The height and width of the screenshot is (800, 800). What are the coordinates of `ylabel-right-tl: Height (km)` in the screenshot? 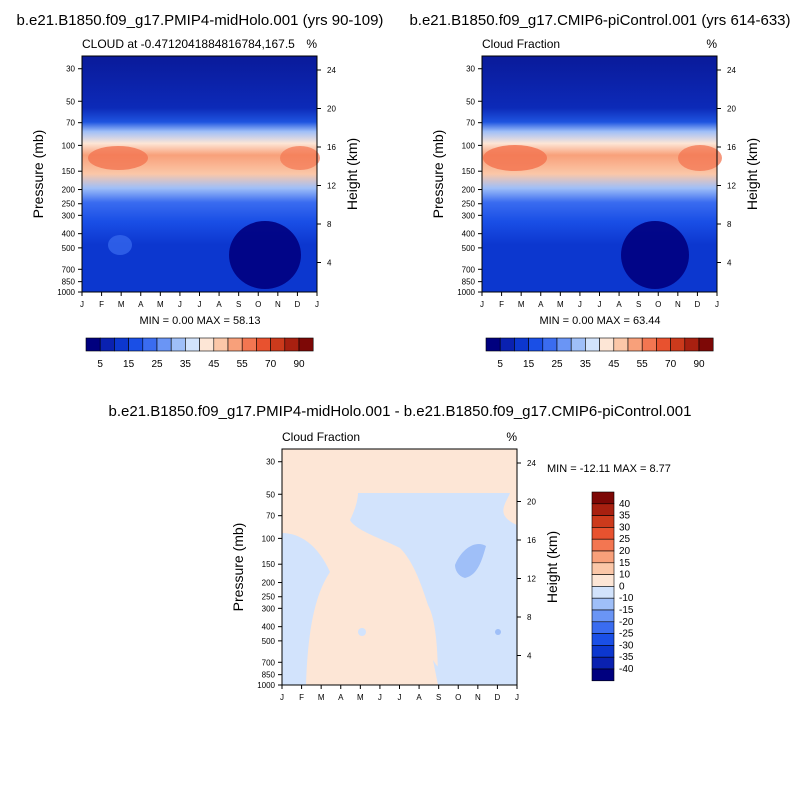 It's located at (352, 174).